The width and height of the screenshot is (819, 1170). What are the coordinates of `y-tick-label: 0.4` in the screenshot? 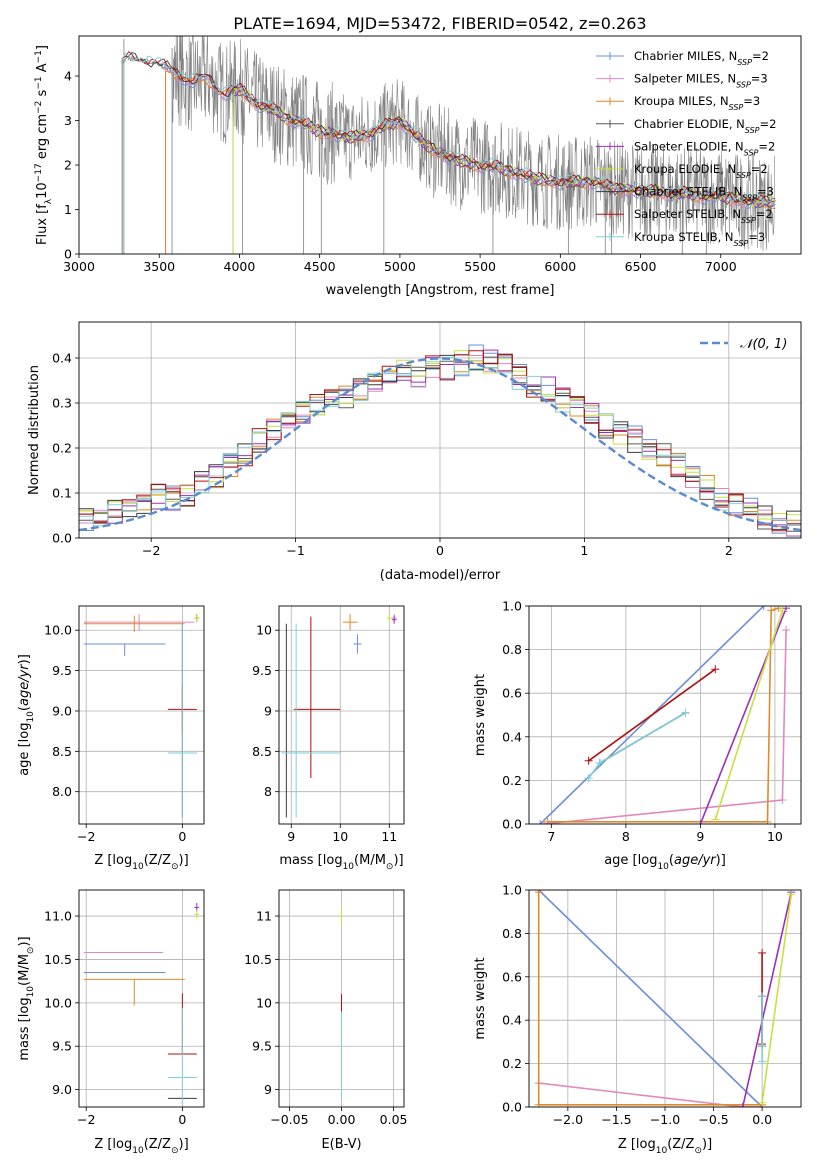 It's located at (62, 358).